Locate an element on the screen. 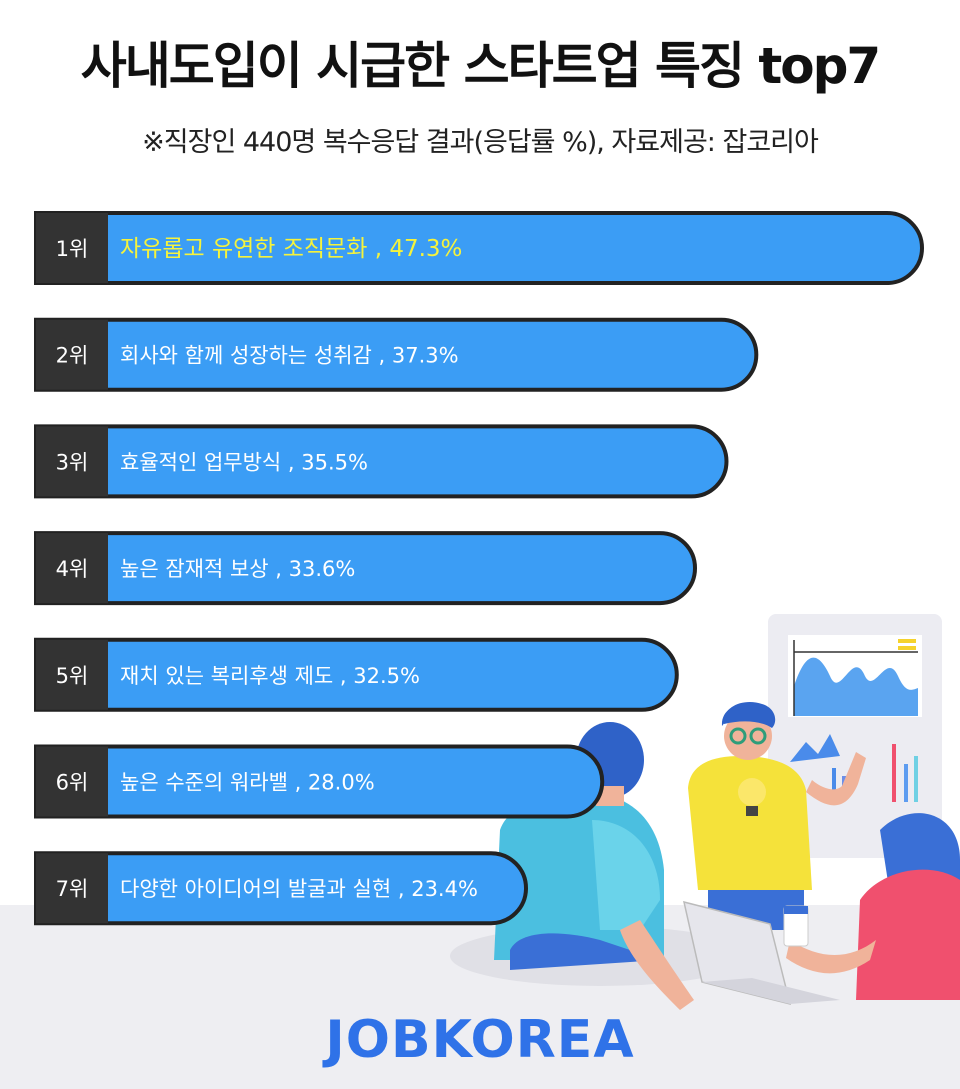 The image size is (960, 1089). bar-row: 1위 자유롭고 유연한 조직문화 , 47.3% is located at coordinates (479, 248).